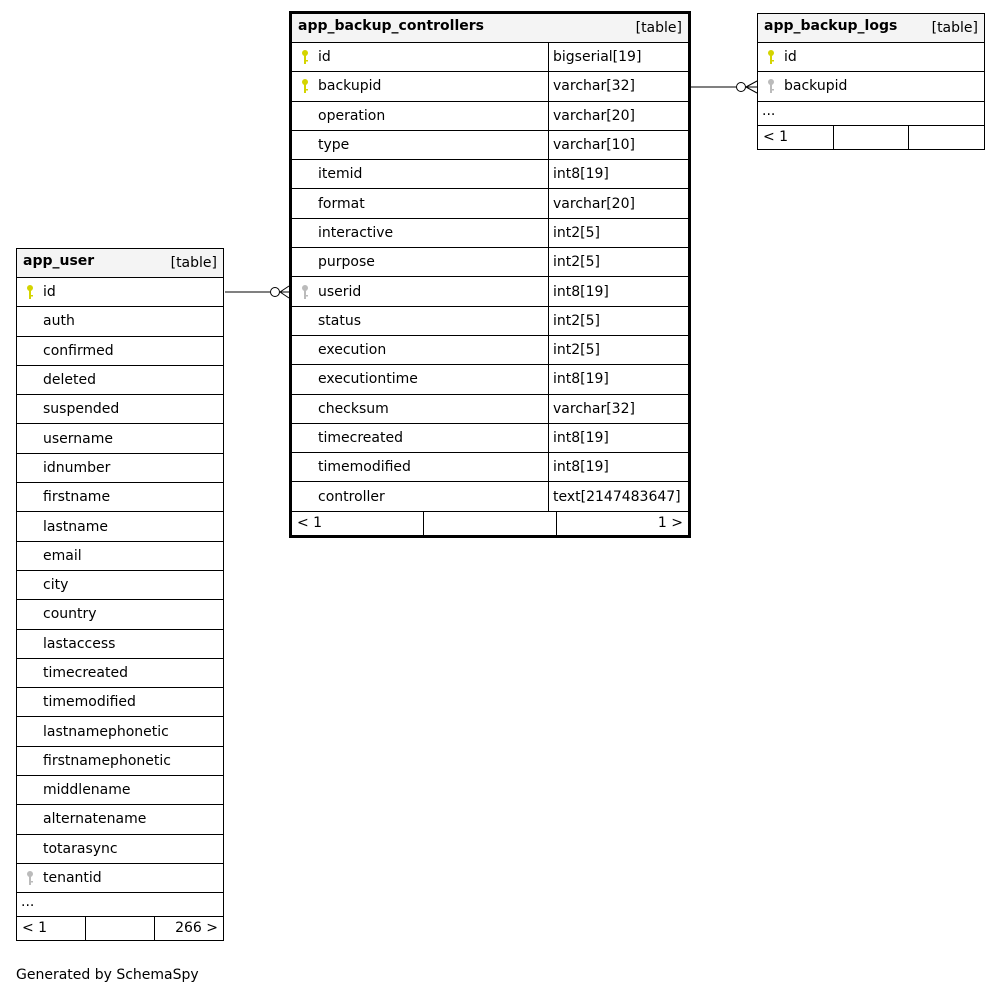  I want to click on column-type: bigserial[19], so click(618, 57).